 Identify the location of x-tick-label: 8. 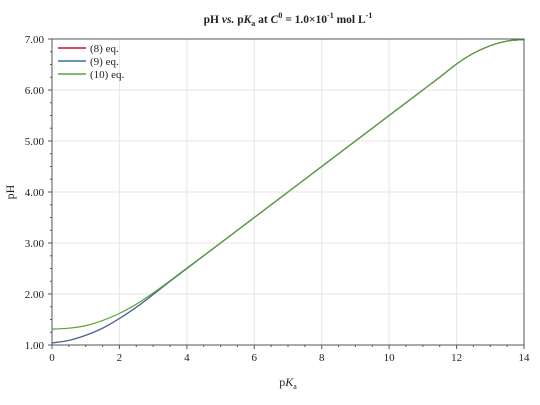
(322, 358).